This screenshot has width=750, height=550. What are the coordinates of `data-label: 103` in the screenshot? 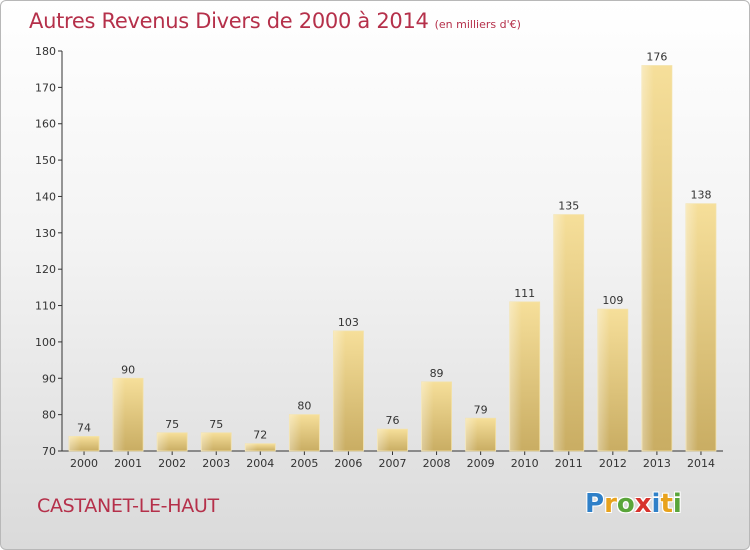 It's located at (348, 322).